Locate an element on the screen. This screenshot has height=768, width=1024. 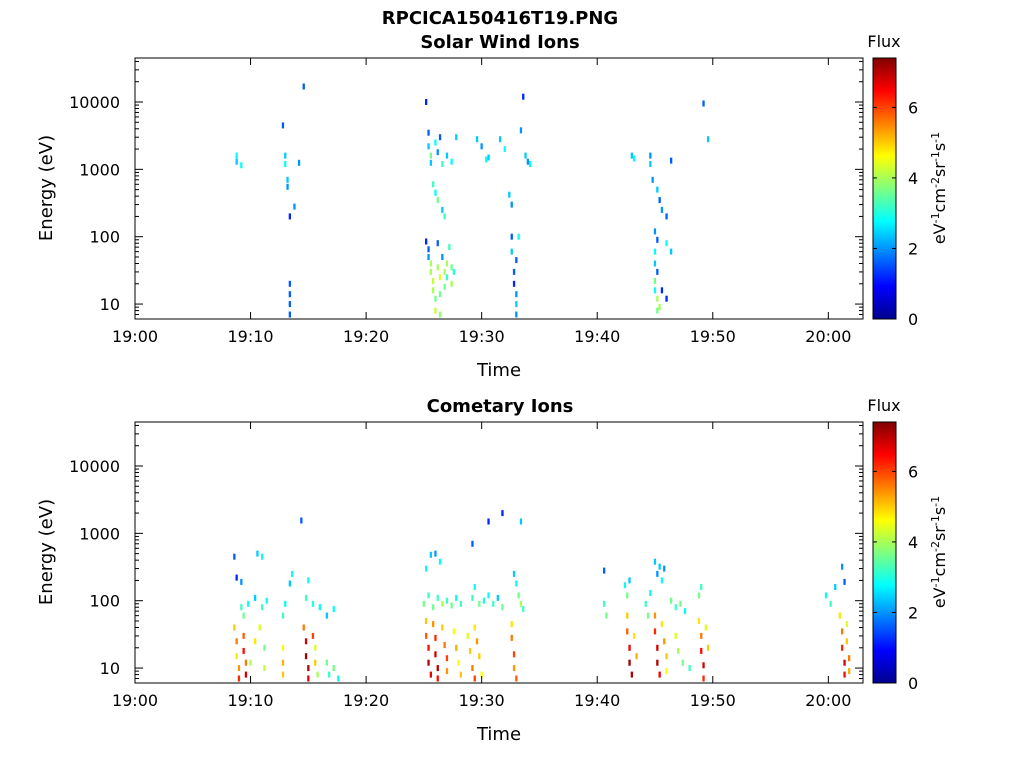
colorbar-tick-label: 0 is located at coordinates (913, 683).